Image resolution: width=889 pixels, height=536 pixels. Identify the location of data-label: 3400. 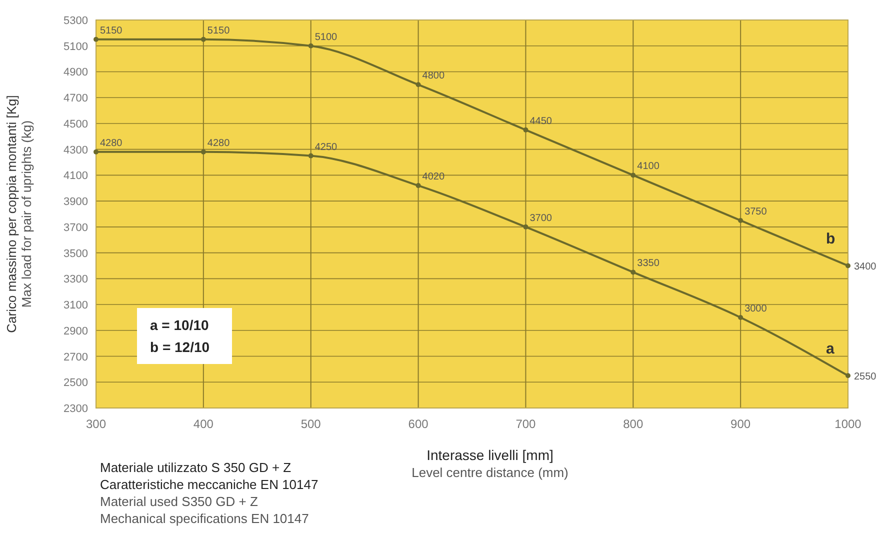
(865, 267).